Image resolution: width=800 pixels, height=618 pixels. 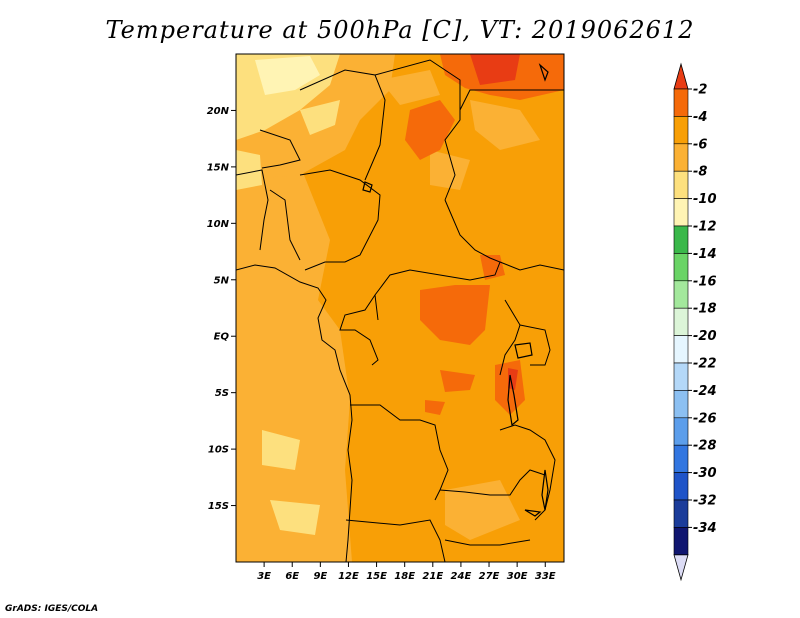 I want to click on uganda-border, so click(x=535, y=345).